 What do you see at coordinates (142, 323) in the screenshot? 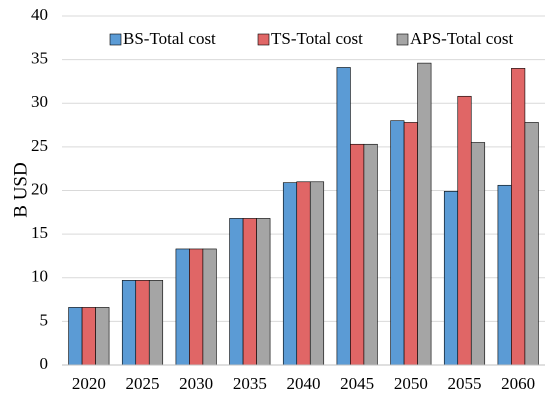
I see `bar-ts-total-cost-2025` at bounding box center [142, 323].